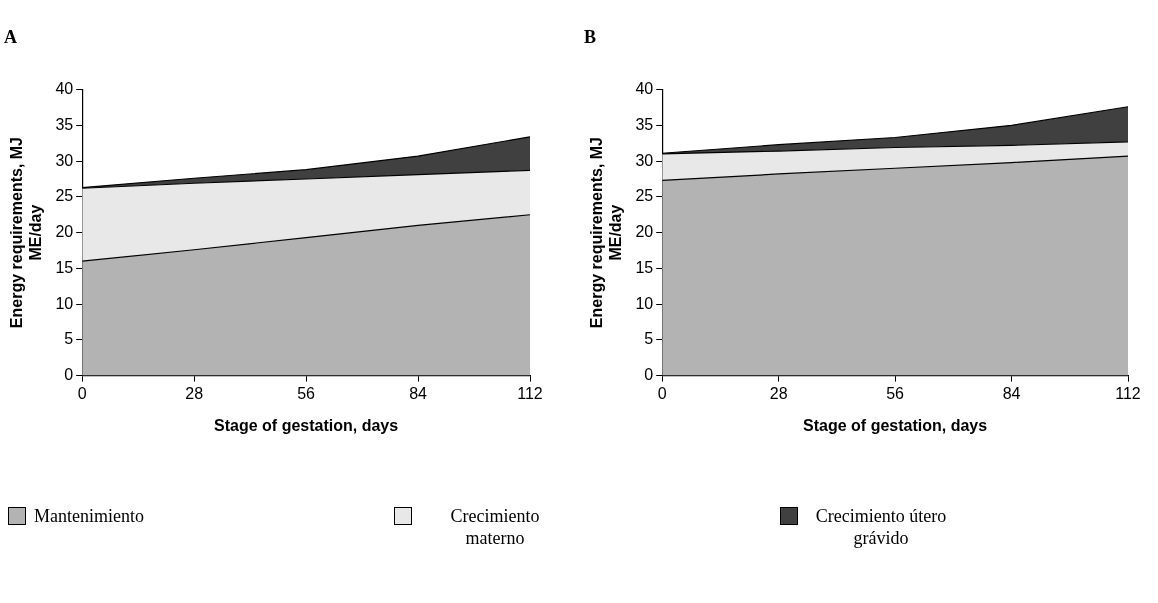  I want to click on legend-label: Crecimiento útero grávido, so click(881, 527).